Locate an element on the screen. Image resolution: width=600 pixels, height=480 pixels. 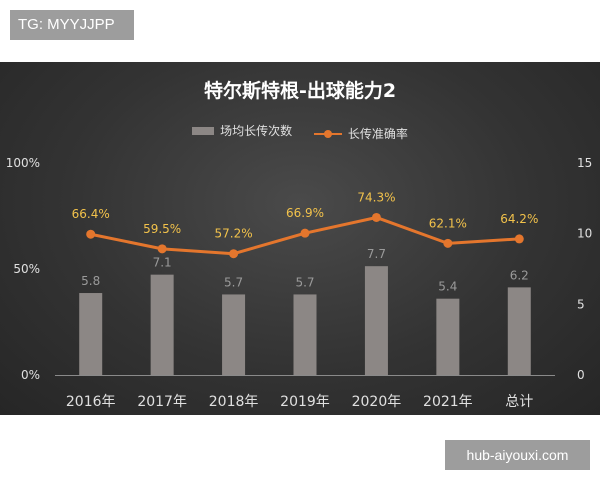
chart-title: 特尔斯特根-出球能力2 is located at coordinates (300, 91).